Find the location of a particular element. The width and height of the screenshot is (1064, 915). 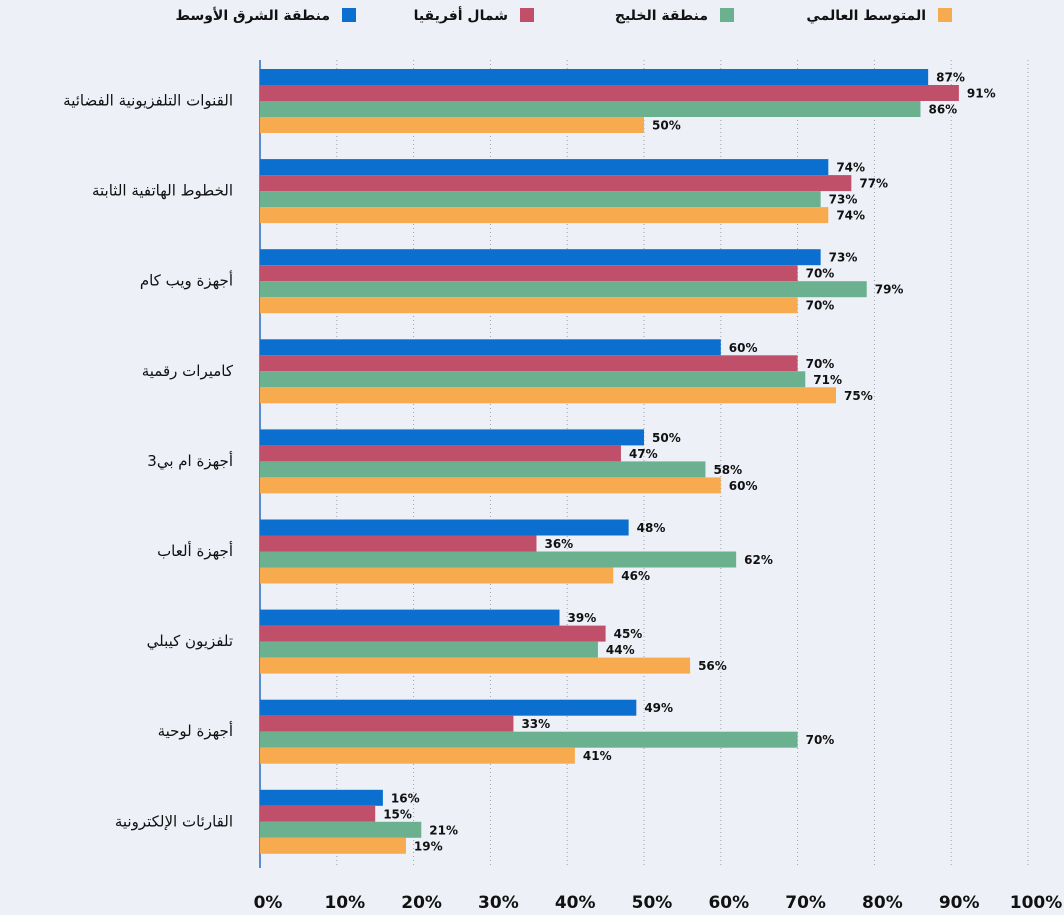

x-tick-label: 60% is located at coordinates (728, 903).